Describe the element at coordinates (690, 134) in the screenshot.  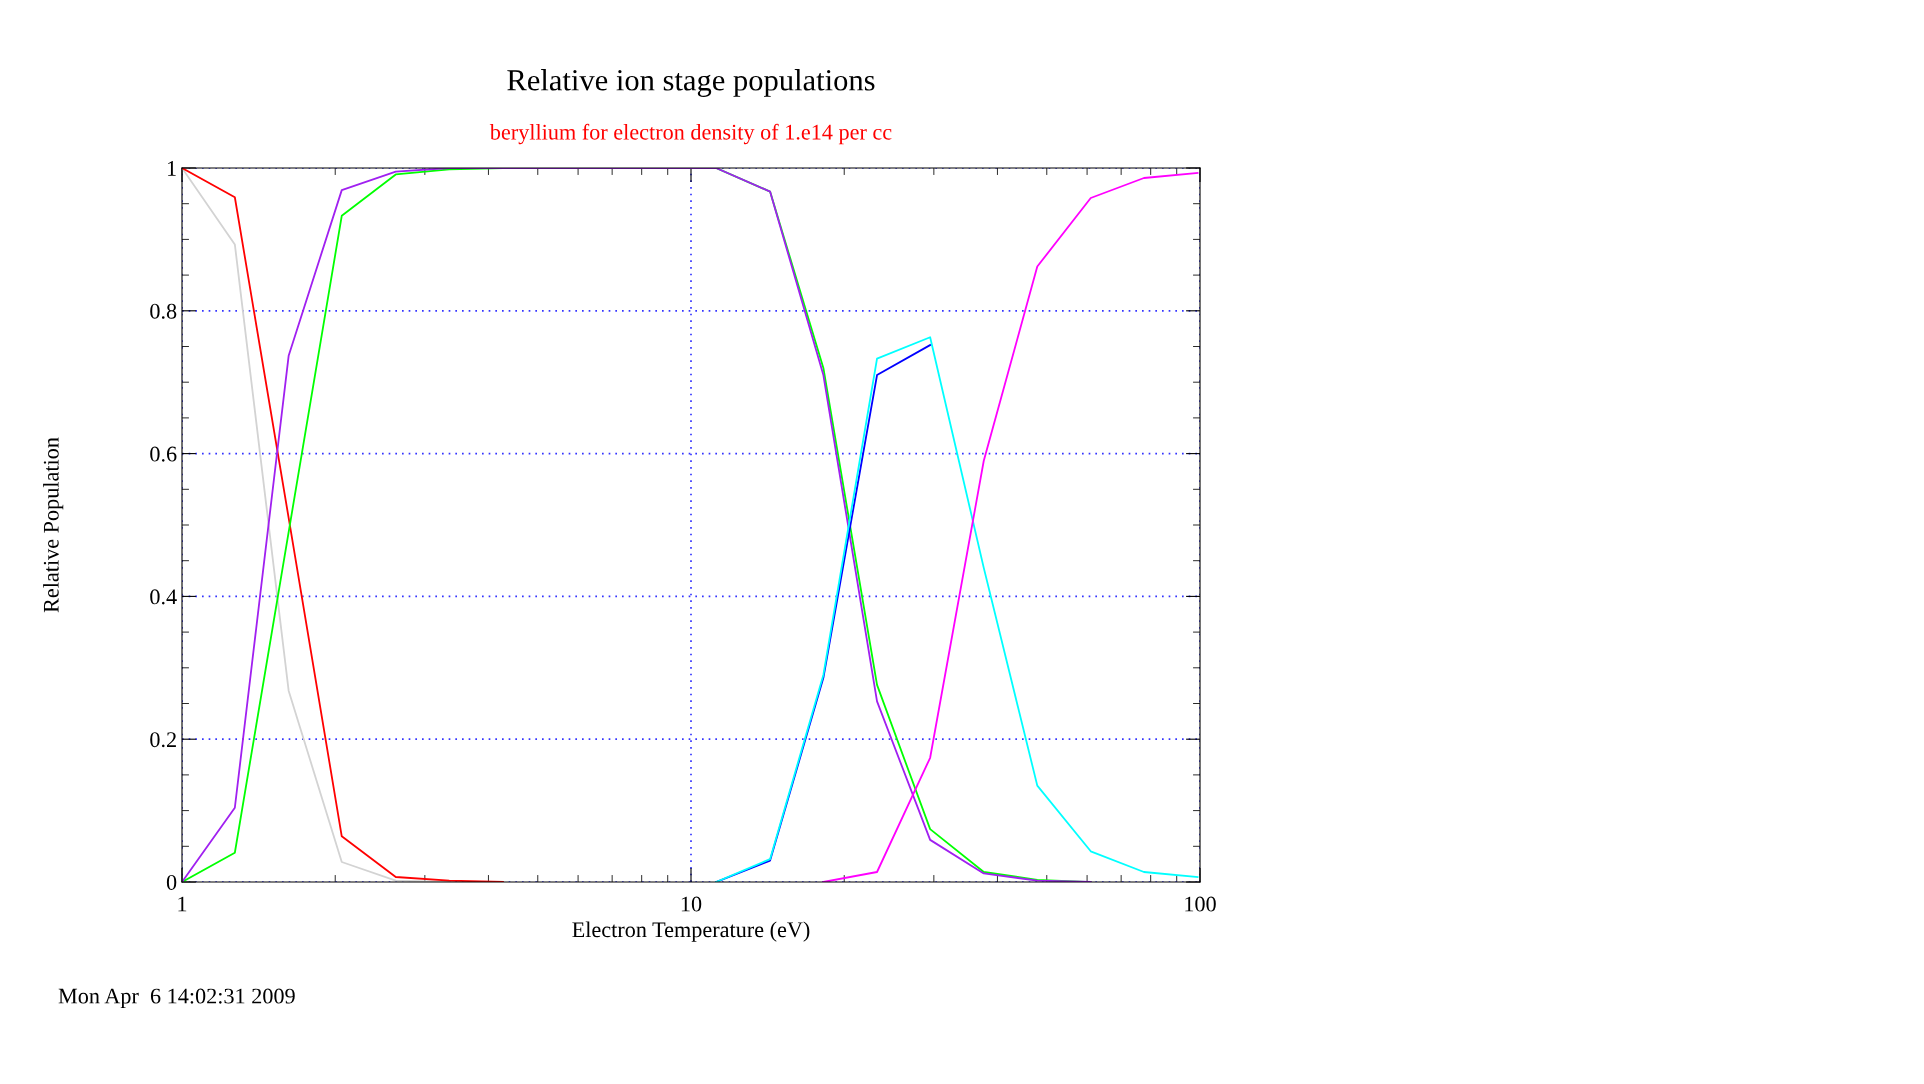
I see `chart-subtitle: beryllium for electron density of 1.e14 per cc` at that location.